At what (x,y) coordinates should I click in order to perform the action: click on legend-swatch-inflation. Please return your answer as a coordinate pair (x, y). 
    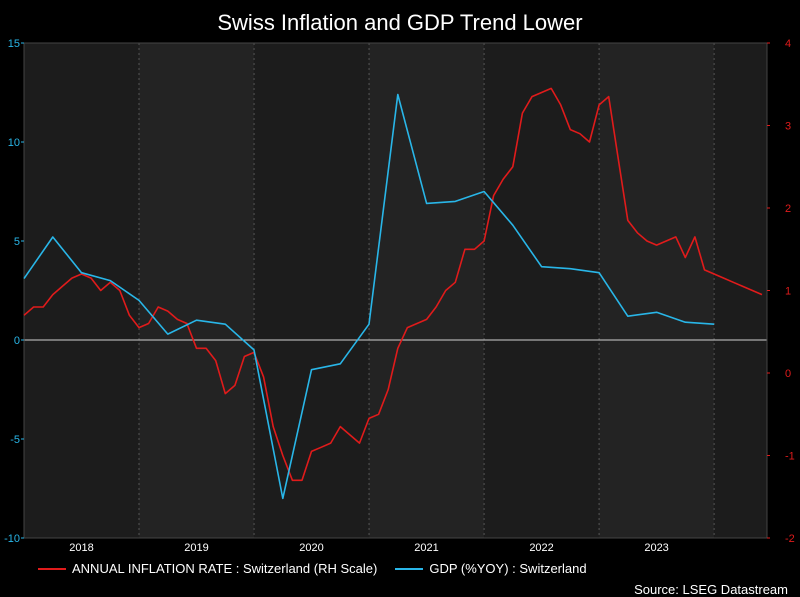
    Looking at the image, I should click on (52, 568).